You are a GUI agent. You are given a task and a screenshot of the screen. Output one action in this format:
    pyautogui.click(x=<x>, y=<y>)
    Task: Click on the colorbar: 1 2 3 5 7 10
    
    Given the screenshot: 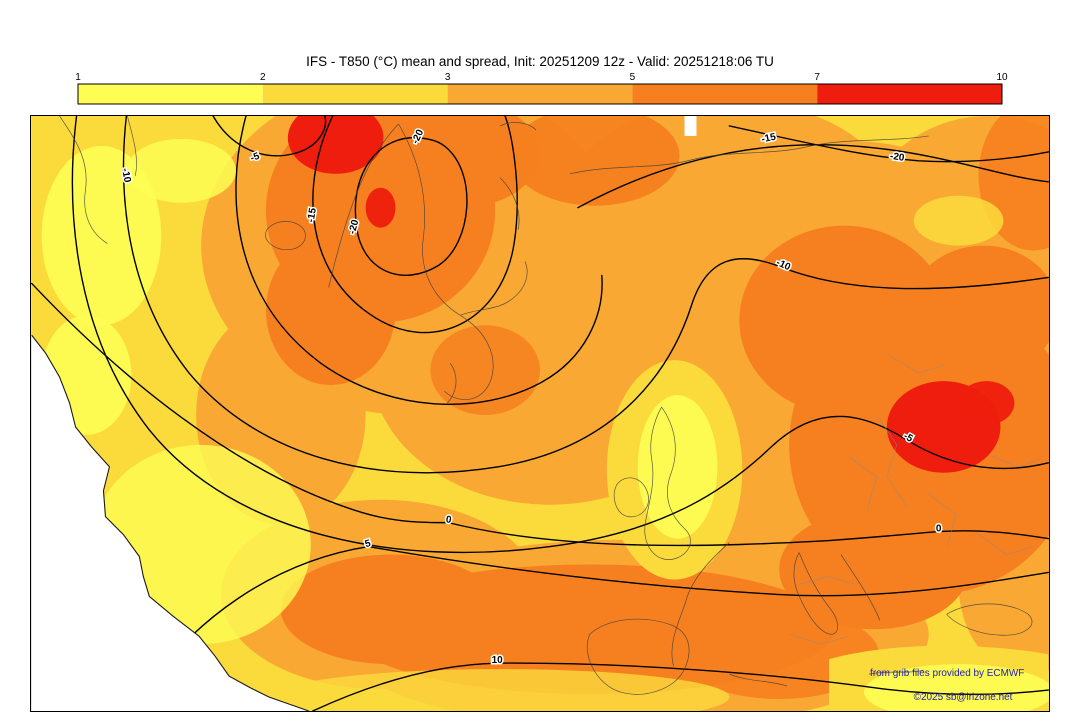 What is the action you would take?
    pyautogui.click(x=541, y=88)
    